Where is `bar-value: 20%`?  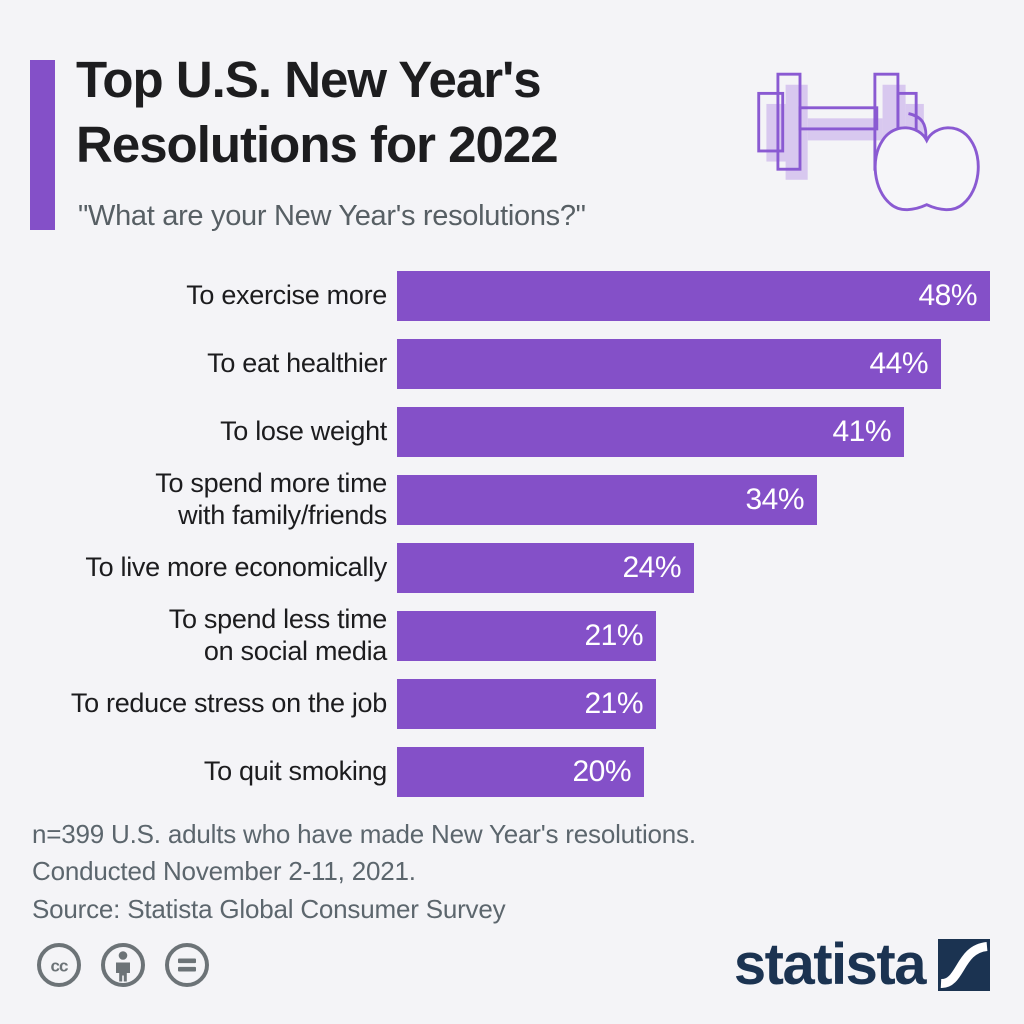 bar-value: 20% is located at coordinates (601, 771).